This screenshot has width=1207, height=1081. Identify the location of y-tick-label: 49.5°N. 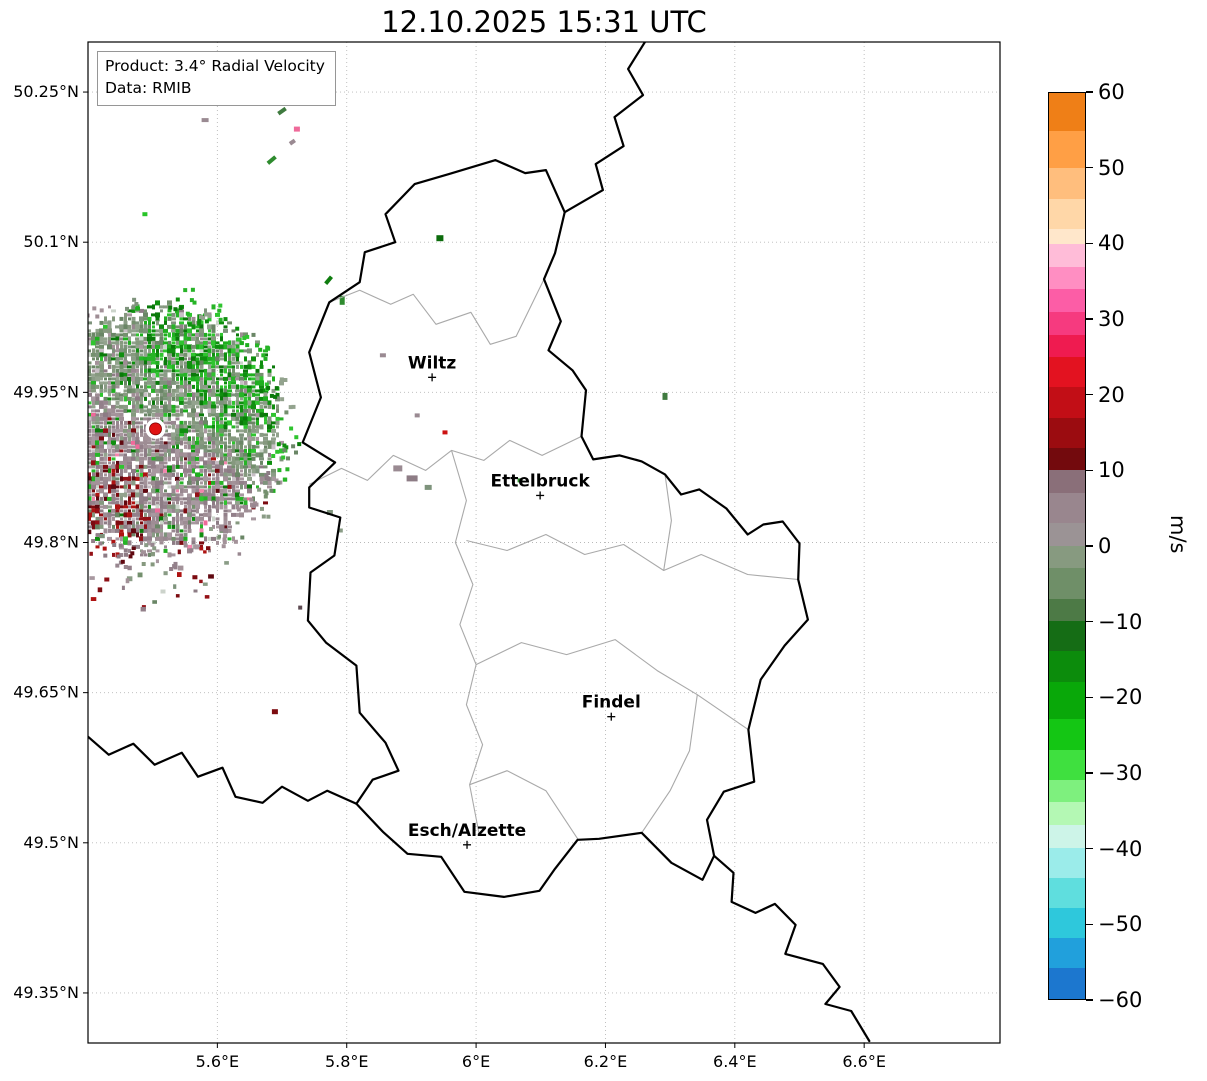
(51, 842).